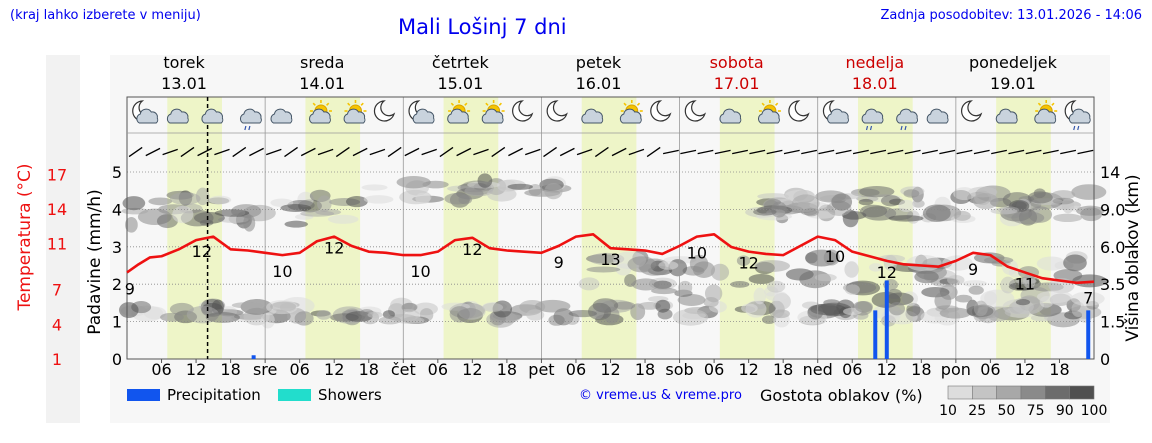 Image resolution: width=1152 pixels, height=443 pixels. What do you see at coordinates (1112, 322) in the screenshot?
I see `cloud-height-tick-label: 1.5` at bounding box center [1112, 322].